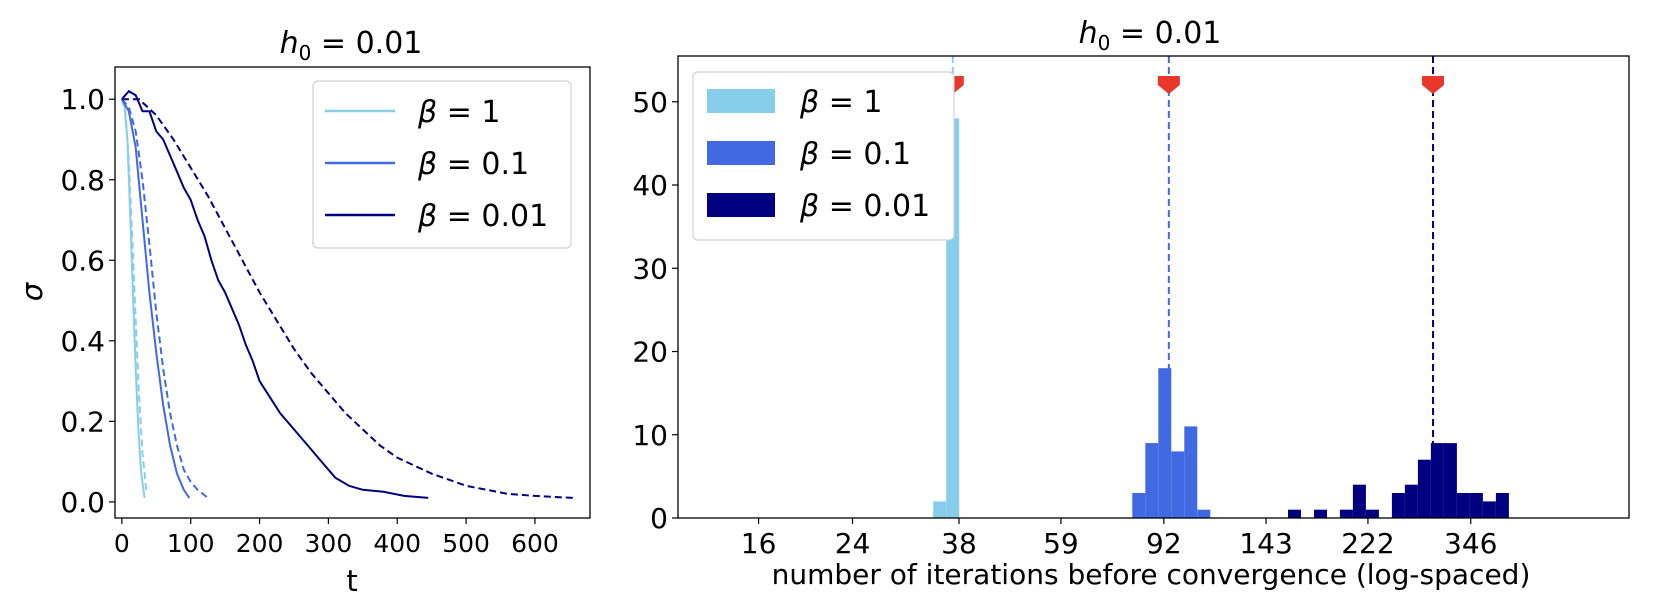 This screenshot has width=1656, height=608. I want to click on right-legend: β = 1 β = 0.1 β = 0.01, so click(823, 156).